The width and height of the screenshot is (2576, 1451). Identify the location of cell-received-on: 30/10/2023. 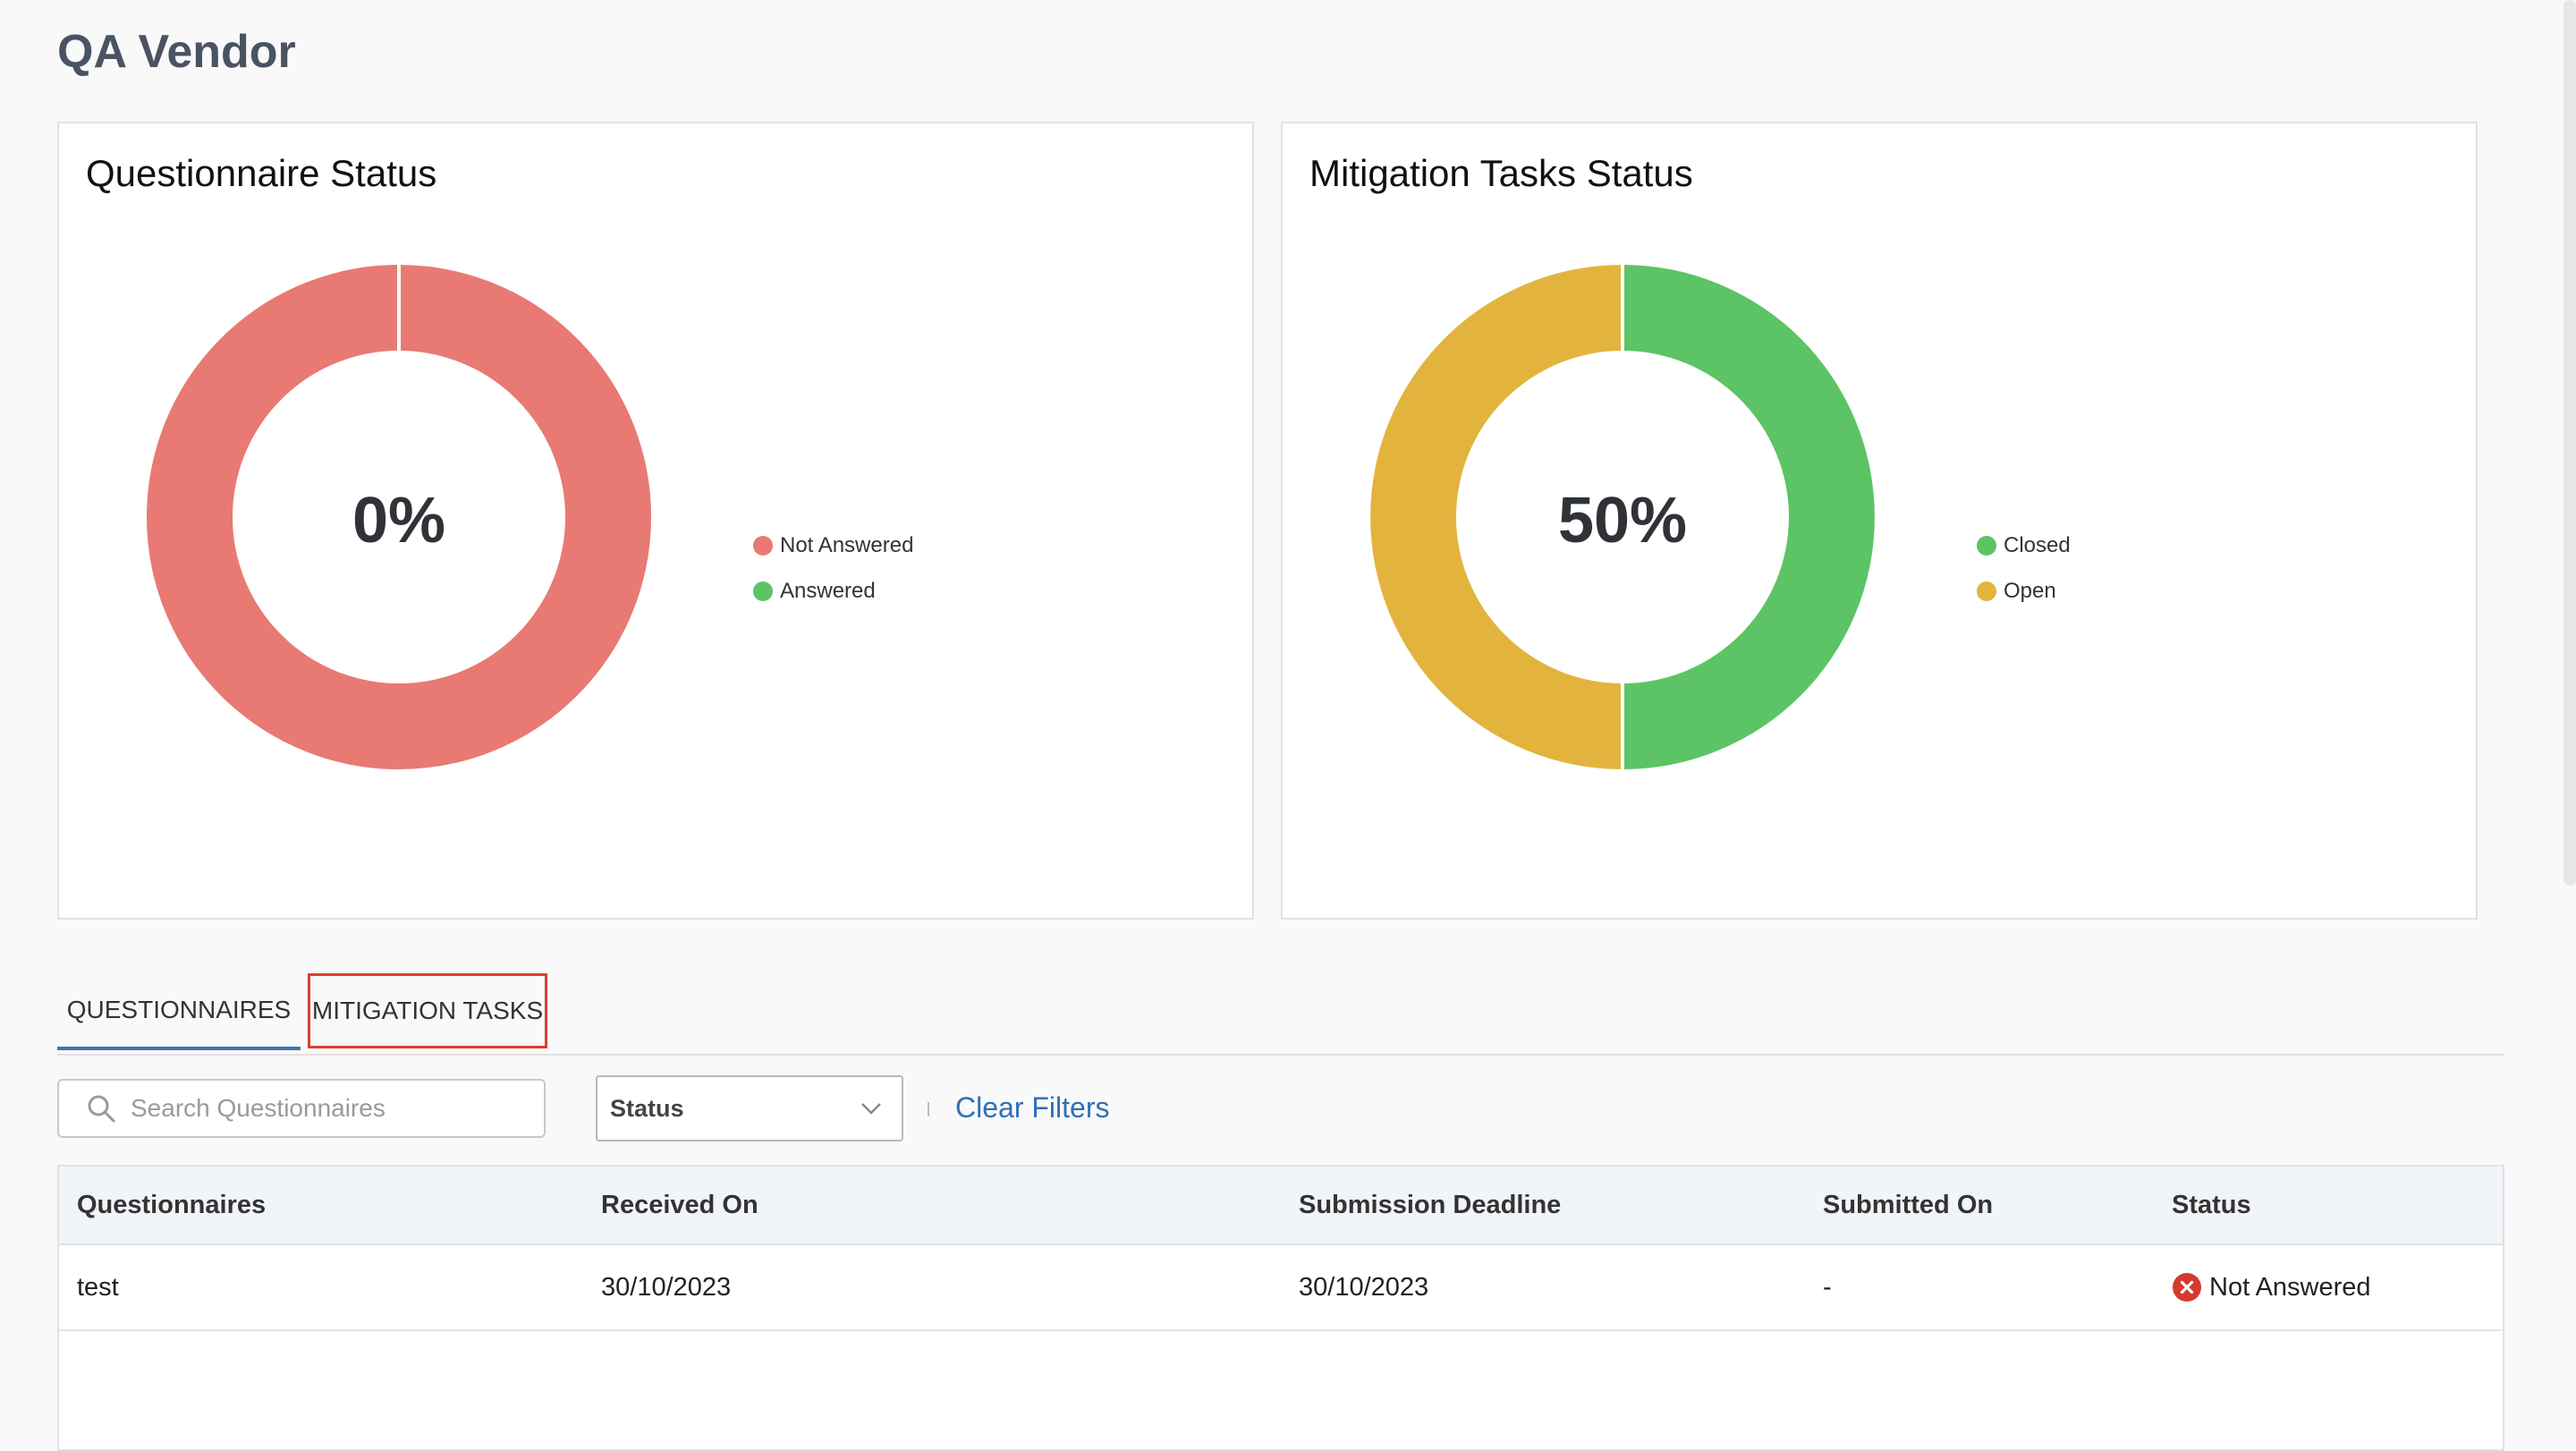
(666, 1287).